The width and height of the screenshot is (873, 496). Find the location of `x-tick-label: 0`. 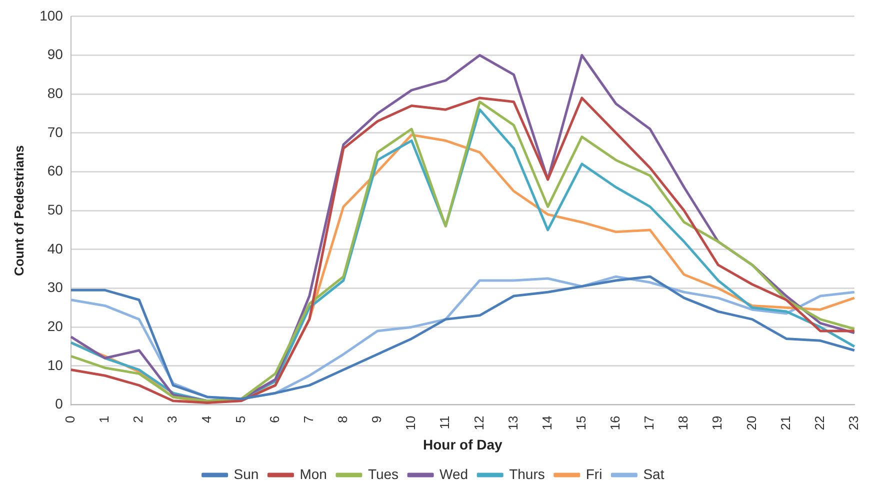

x-tick-label: 0 is located at coordinates (70, 419).